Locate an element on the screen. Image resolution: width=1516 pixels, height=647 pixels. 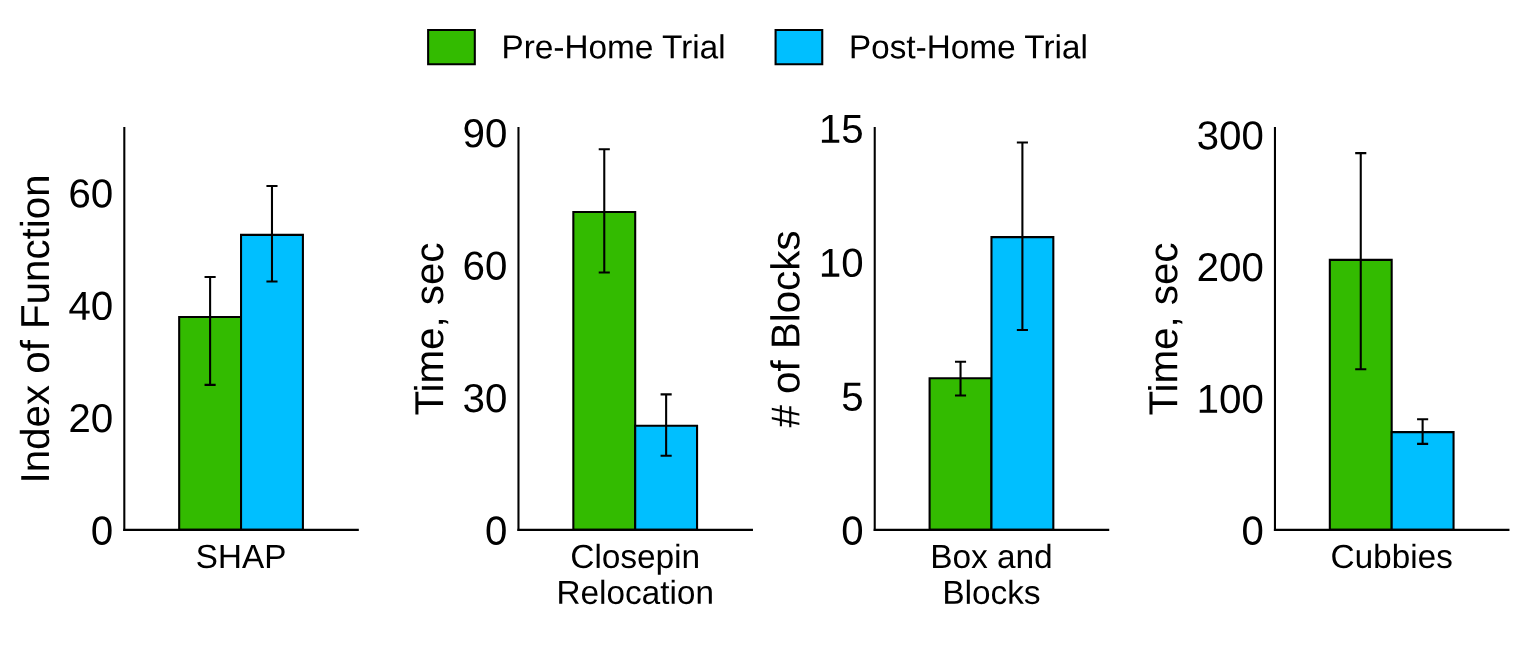
legend-label: Pre-Home Trial is located at coordinates (614, 46).